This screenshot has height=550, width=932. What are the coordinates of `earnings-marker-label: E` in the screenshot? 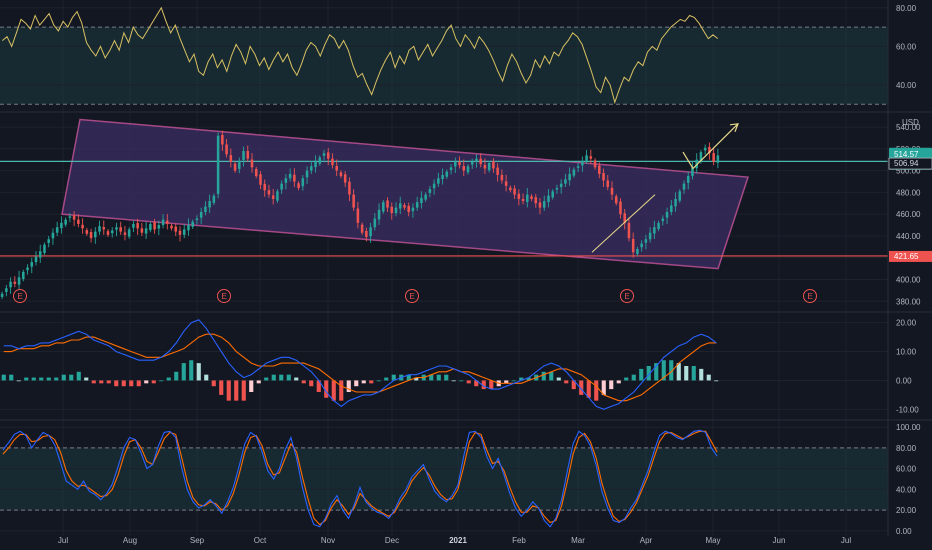 It's located at (224, 296).